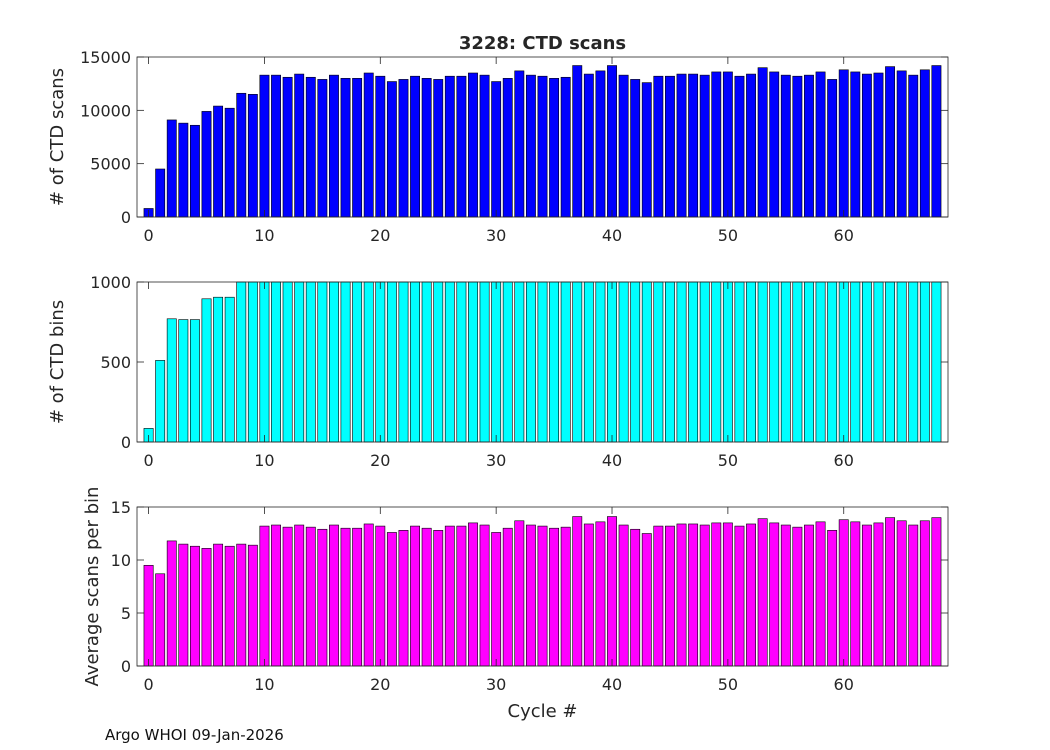 Image resolution: width=1050 pixels, height=750 pixels. I want to click on bar-p3-c35, so click(554, 597).